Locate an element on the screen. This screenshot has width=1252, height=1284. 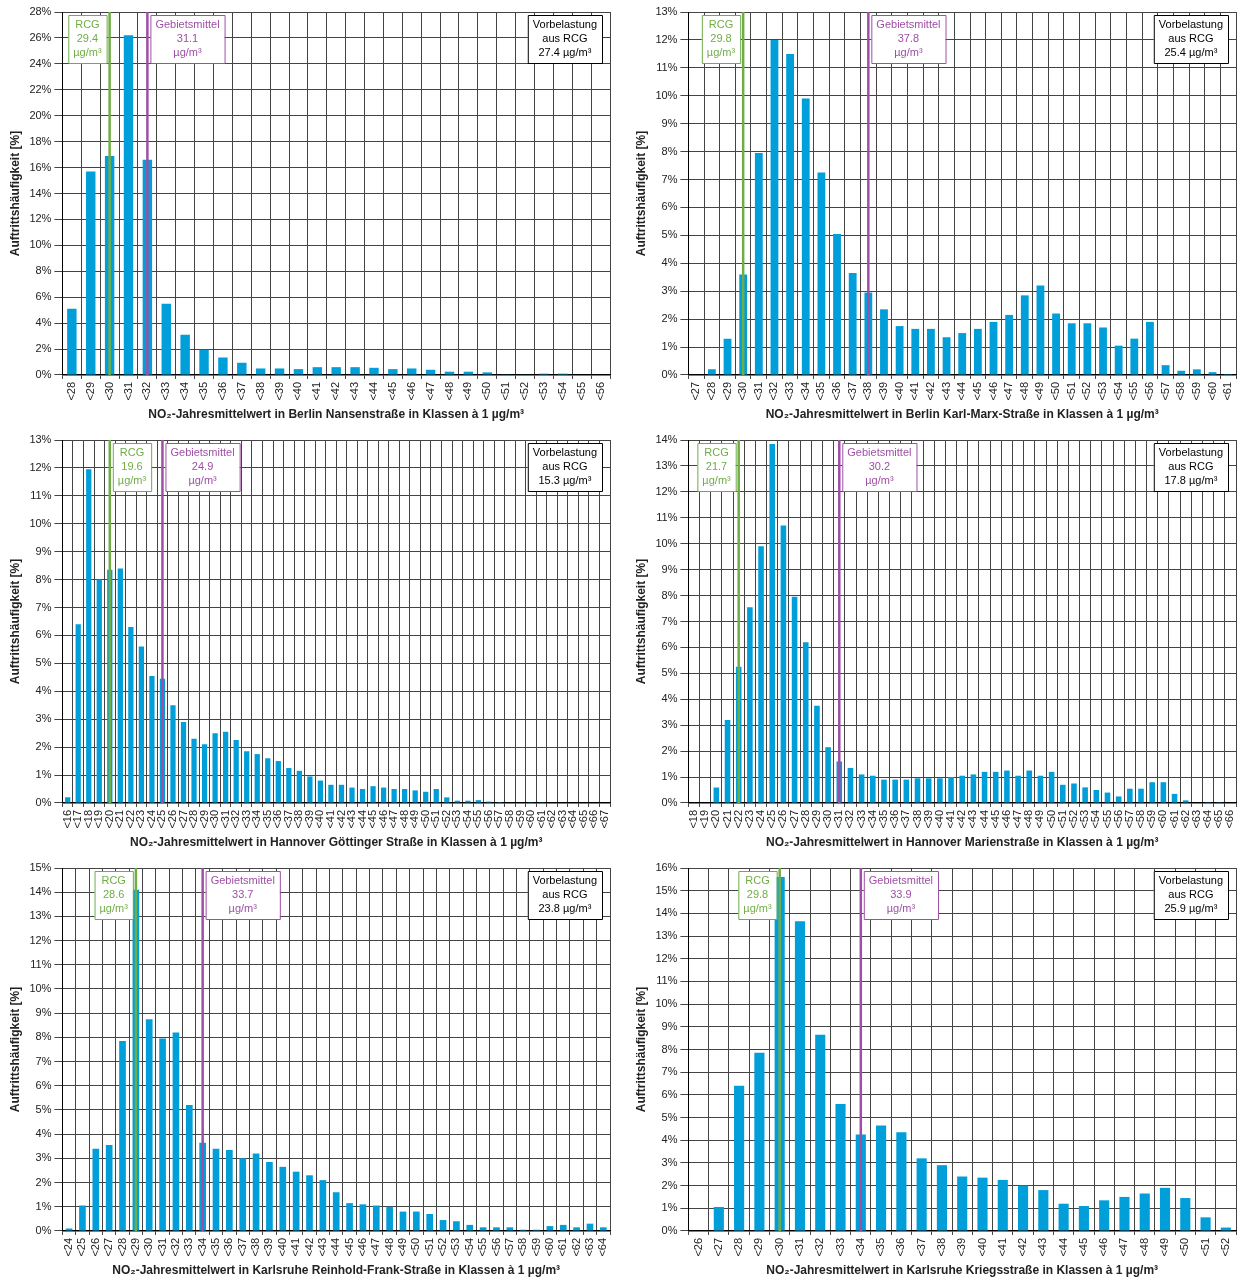
y-tick-label: 22% is located at coordinates (40, 88).